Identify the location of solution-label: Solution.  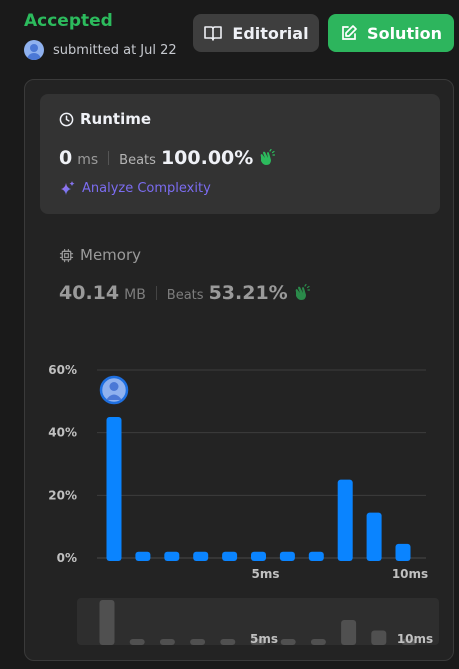
(404, 33).